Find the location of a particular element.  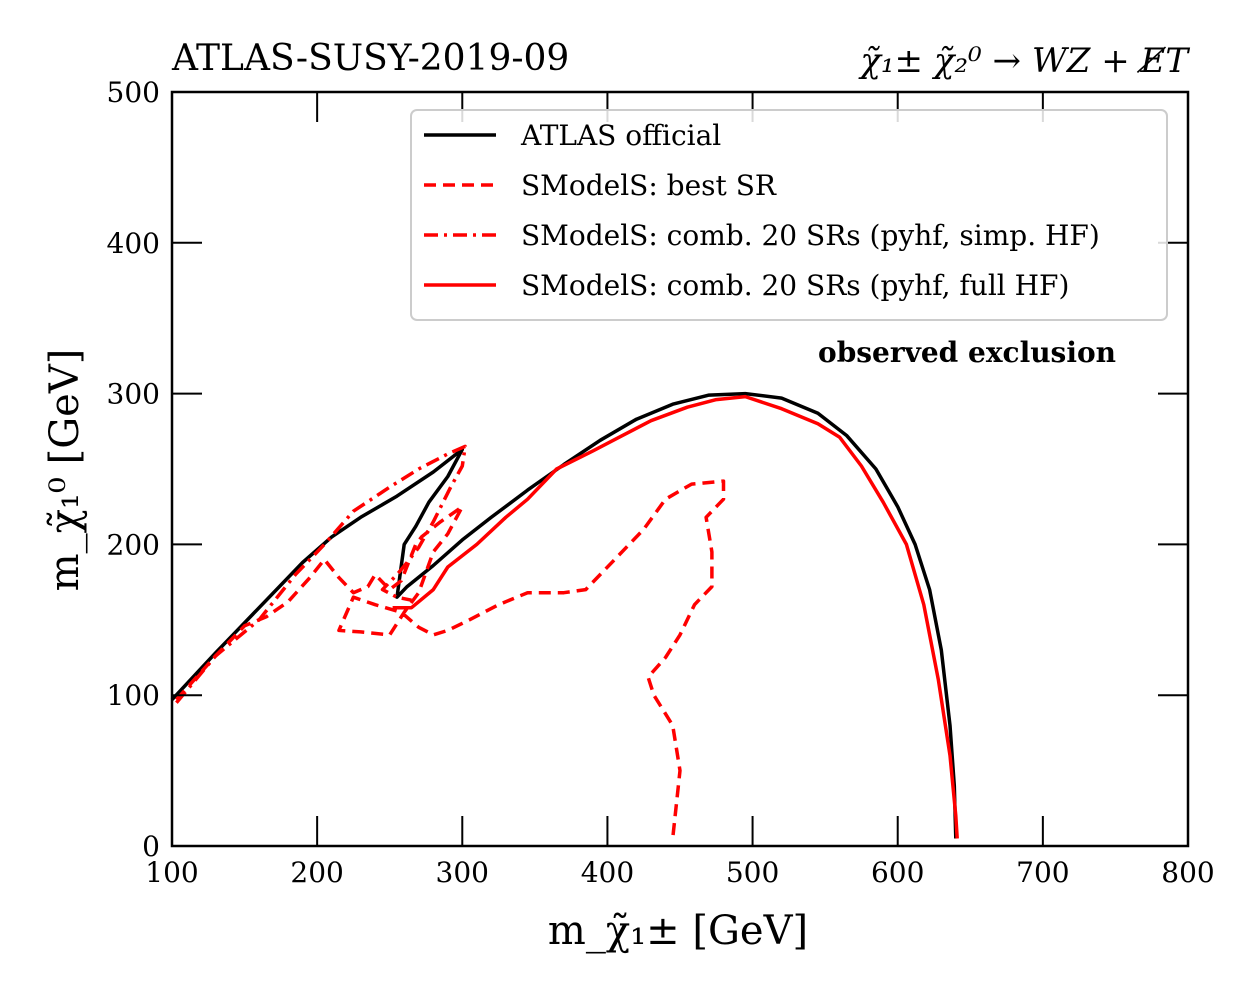

x-tick-label-6: 700 is located at coordinates (1042, 872).